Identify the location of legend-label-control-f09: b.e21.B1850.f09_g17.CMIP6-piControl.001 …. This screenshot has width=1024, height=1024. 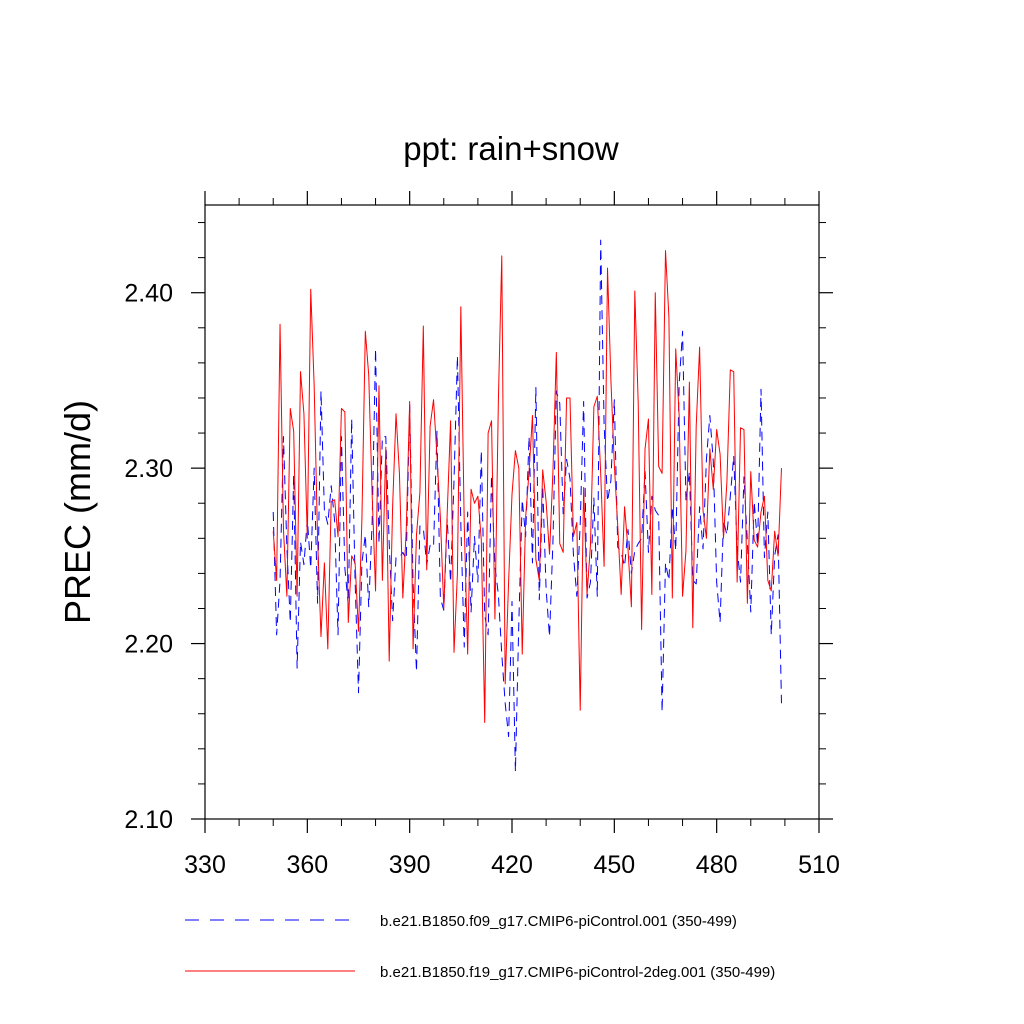
(558, 921).